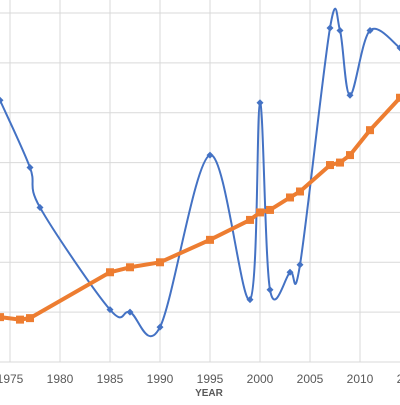  What do you see at coordinates (60, 379) in the screenshot?
I see `x-tick-label: 1980` at bounding box center [60, 379].